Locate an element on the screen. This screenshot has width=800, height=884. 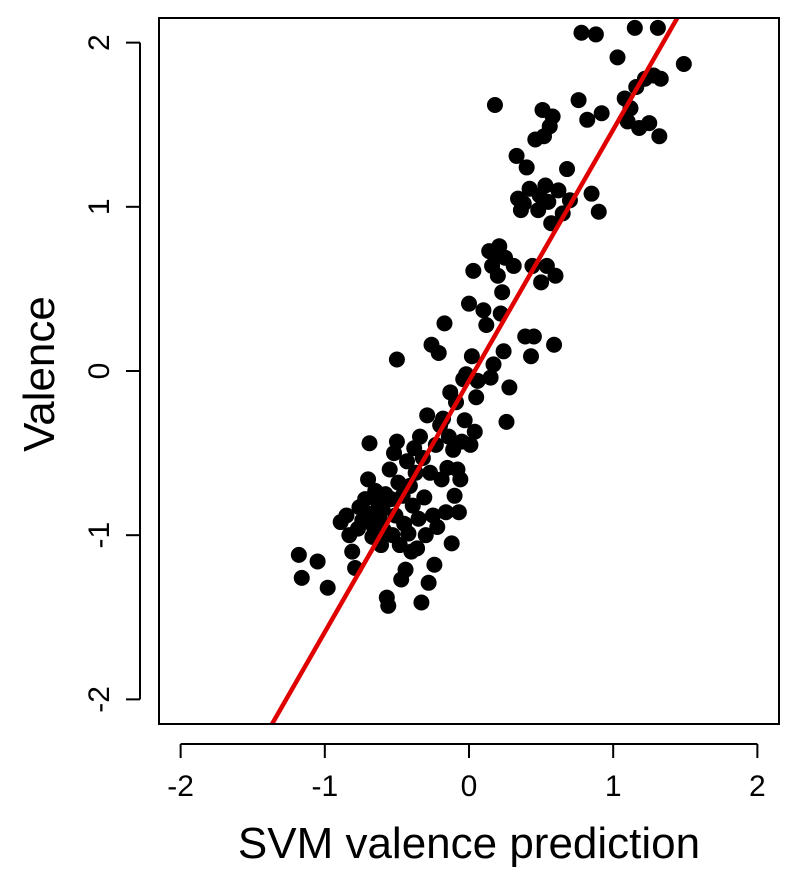
x-tick-label: 0 is located at coordinates (469, 786).